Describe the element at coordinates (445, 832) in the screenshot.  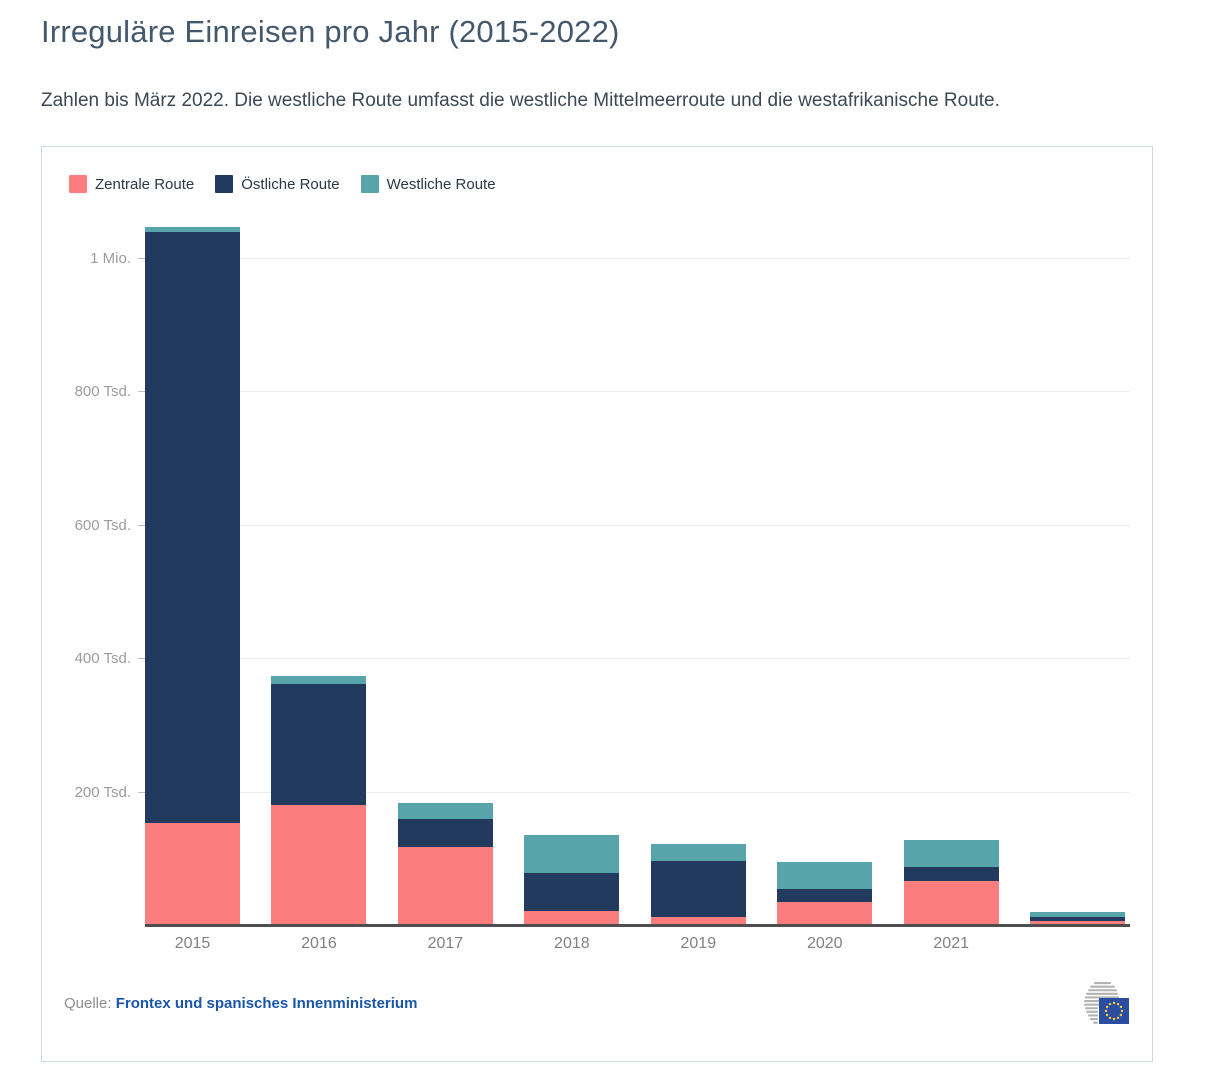
I see `bar-segment-2017-series1` at that location.